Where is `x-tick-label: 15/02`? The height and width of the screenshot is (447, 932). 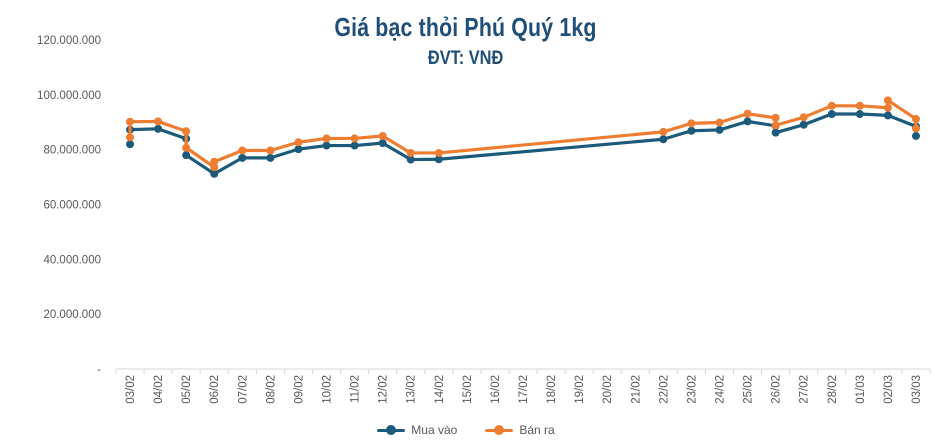 x-tick-label: 15/02 is located at coordinates (468, 389).